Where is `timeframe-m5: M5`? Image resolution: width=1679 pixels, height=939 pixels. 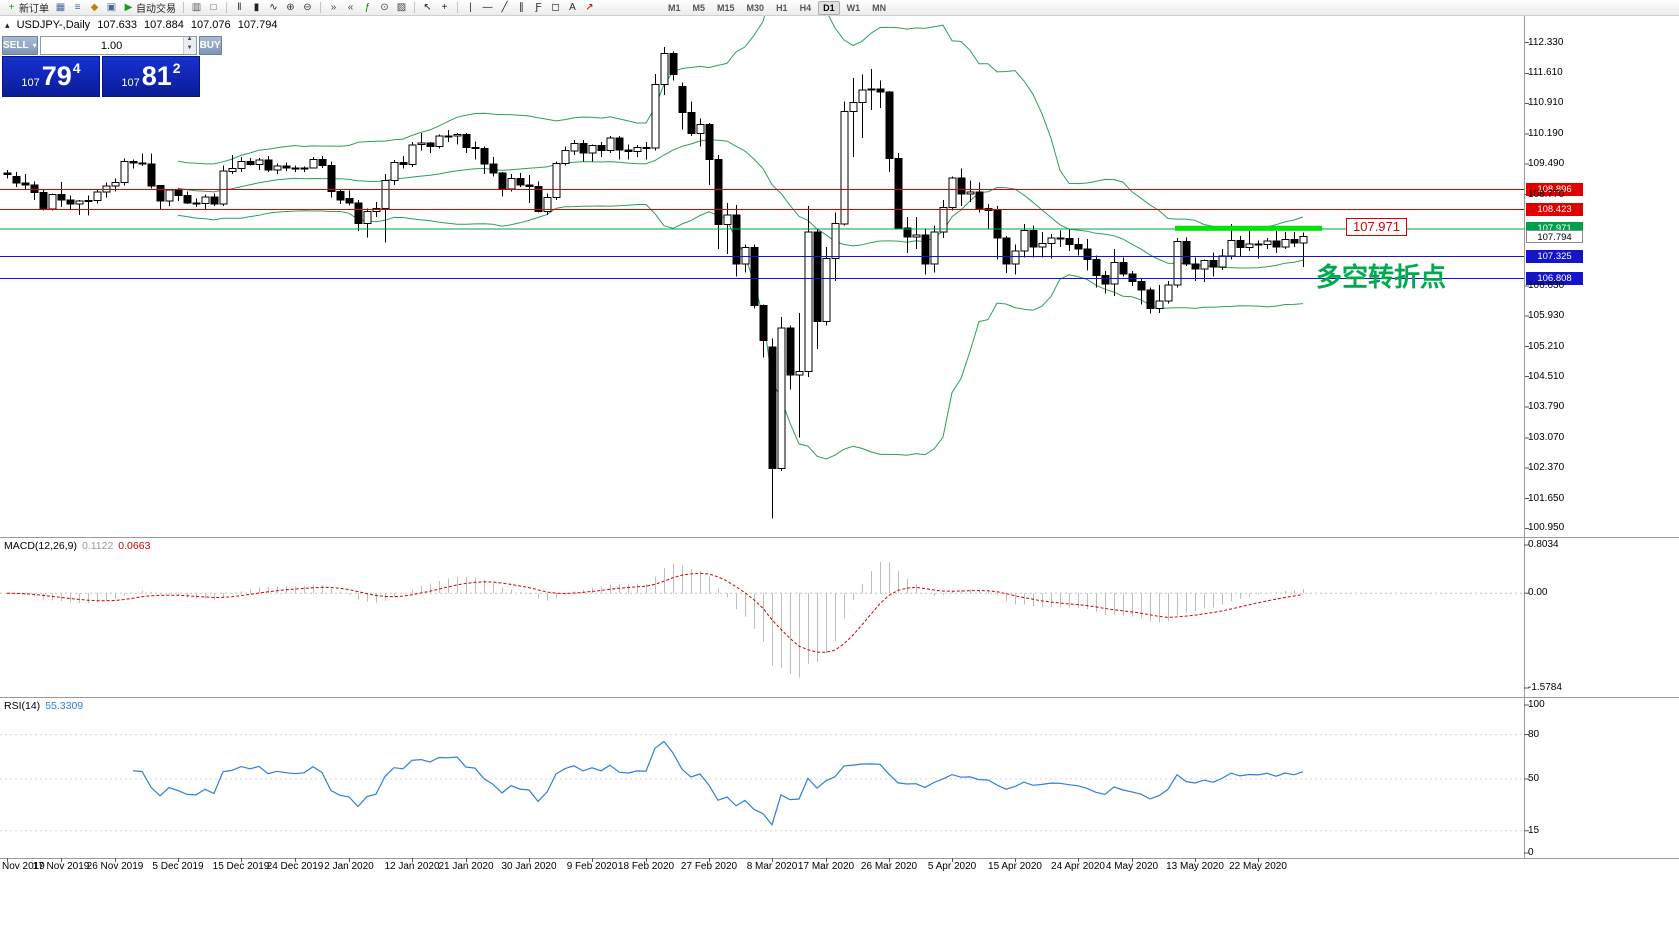
timeframe-m5: M5 is located at coordinates (699, 7).